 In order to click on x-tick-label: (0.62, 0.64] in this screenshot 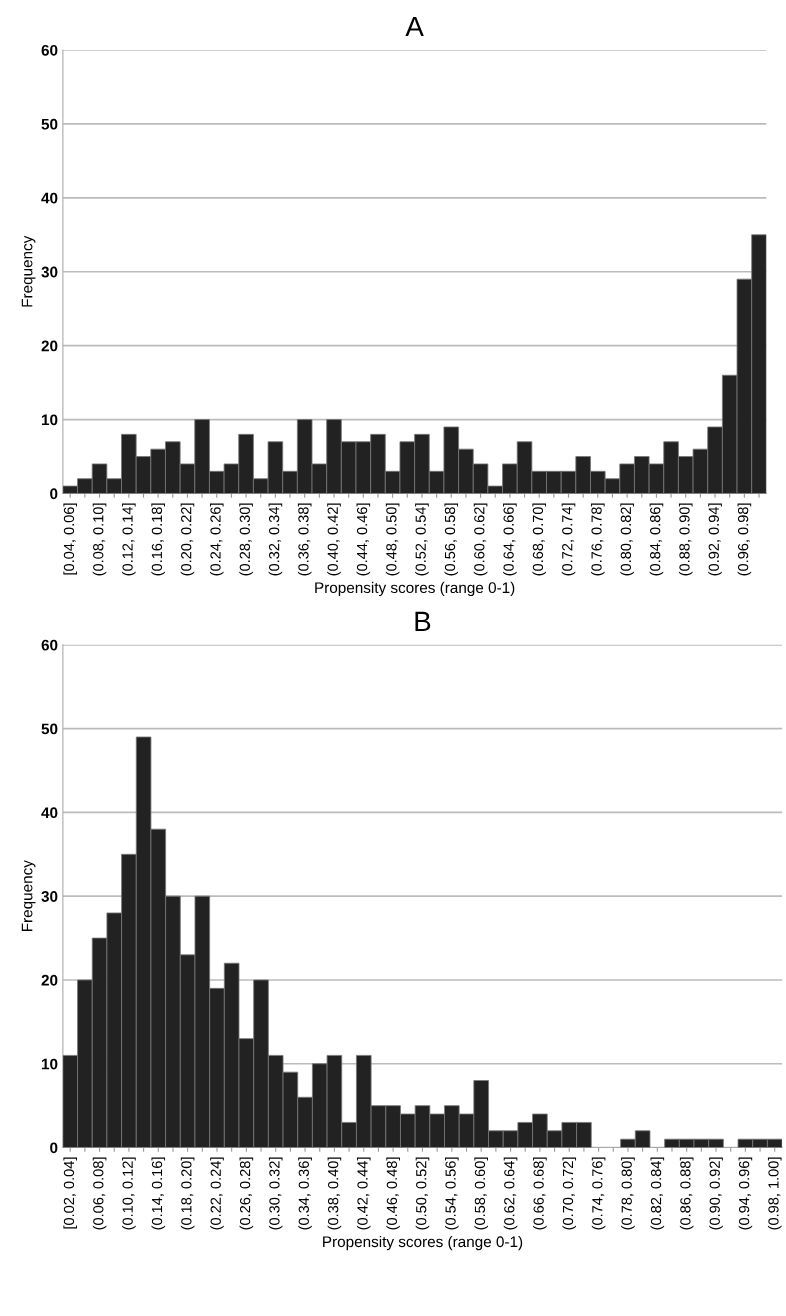, I will do `click(510, 1193)`.